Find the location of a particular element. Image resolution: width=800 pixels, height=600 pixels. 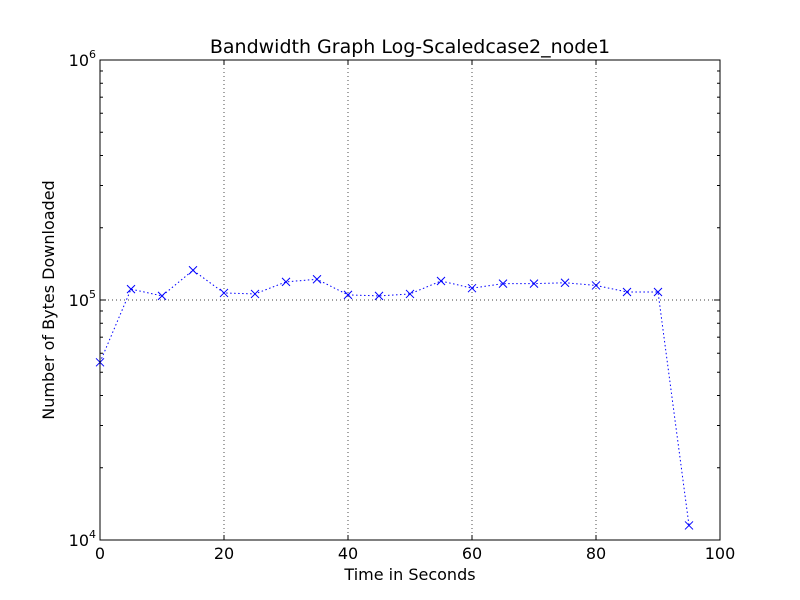

y-tick-label: 10⁴ is located at coordinates (82, 539).